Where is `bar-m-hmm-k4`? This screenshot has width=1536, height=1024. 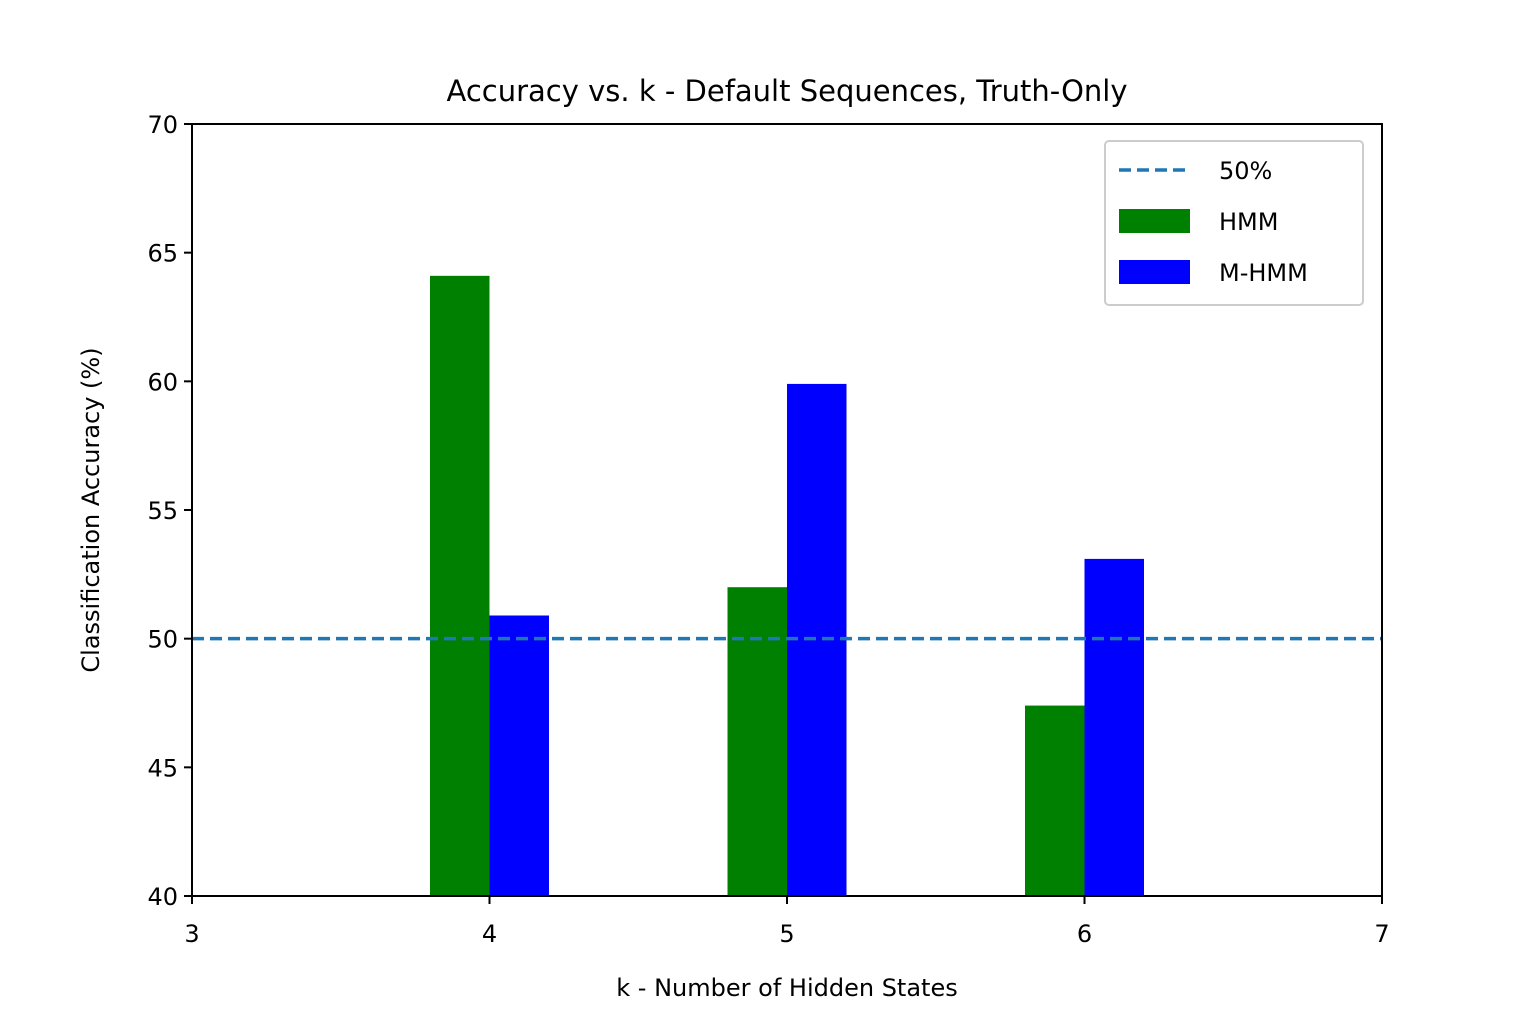
bar-m-hmm-k4 is located at coordinates (519, 755).